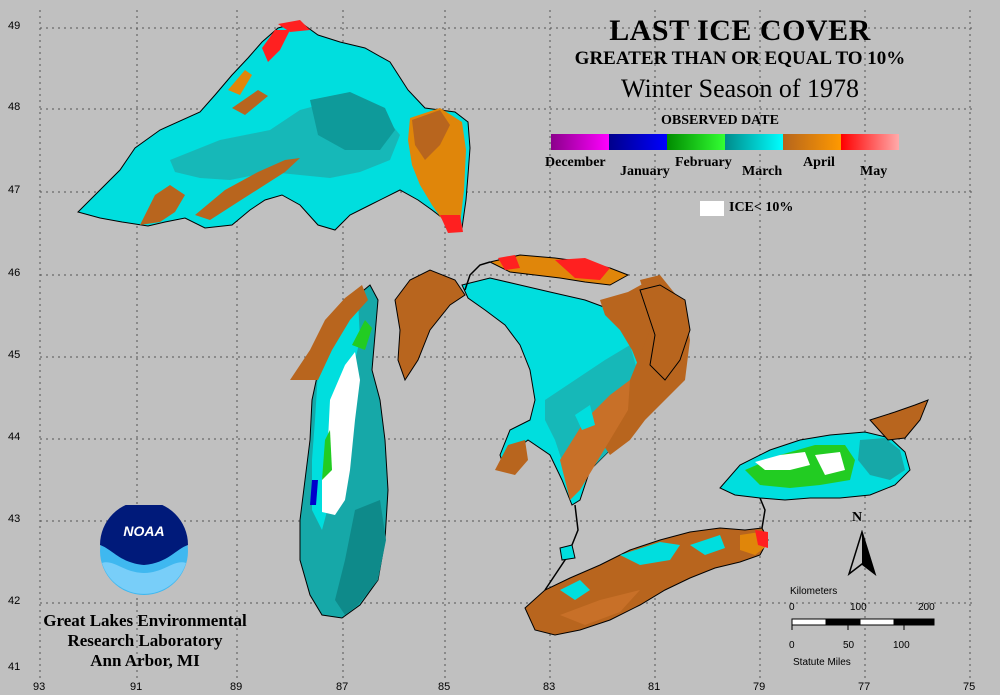  Describe the element at coordinates (654, 687) in the screenshot. I see `lon-label-81: 81` at that location.